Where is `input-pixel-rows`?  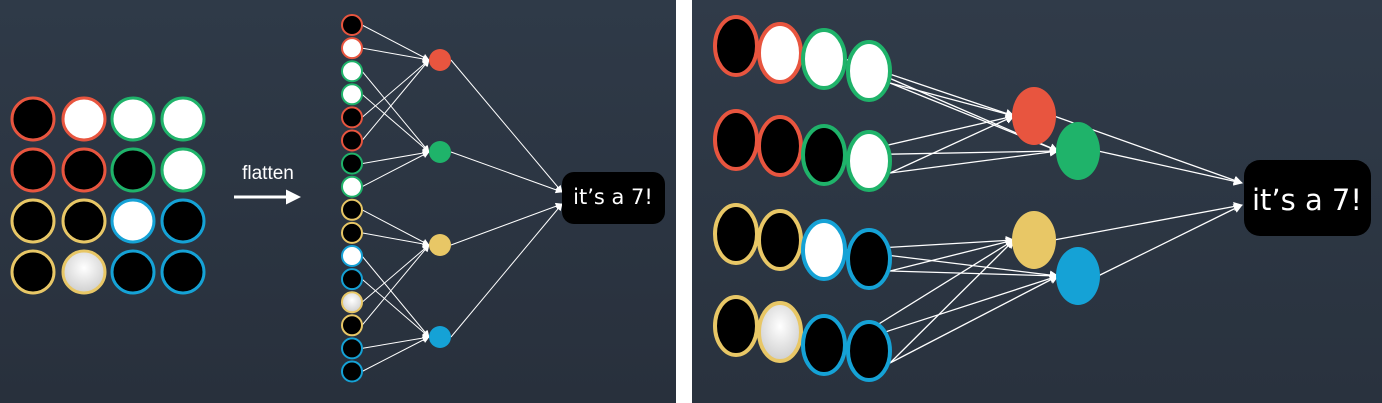
input-pixel-rows is located at coordinates (802, 198).